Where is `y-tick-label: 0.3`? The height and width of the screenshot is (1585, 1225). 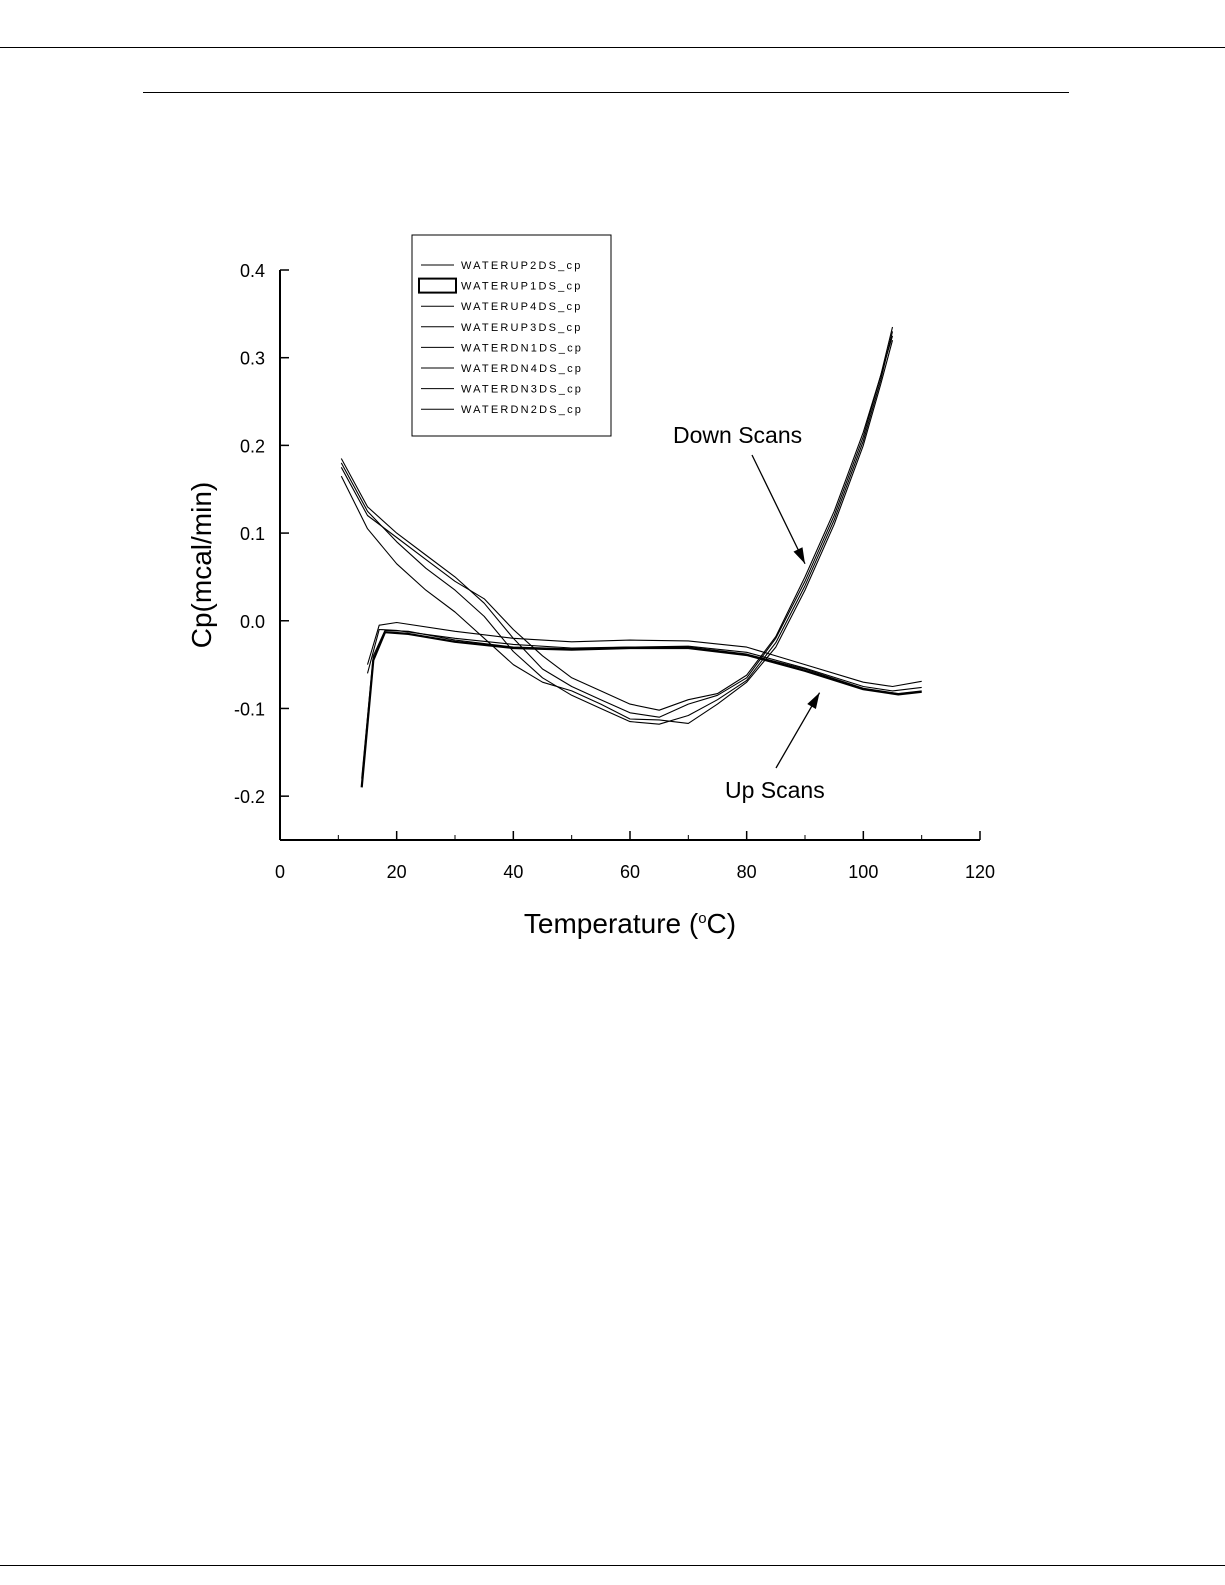 y-tick-label: 0.3 is located at coordinates (252, 359).